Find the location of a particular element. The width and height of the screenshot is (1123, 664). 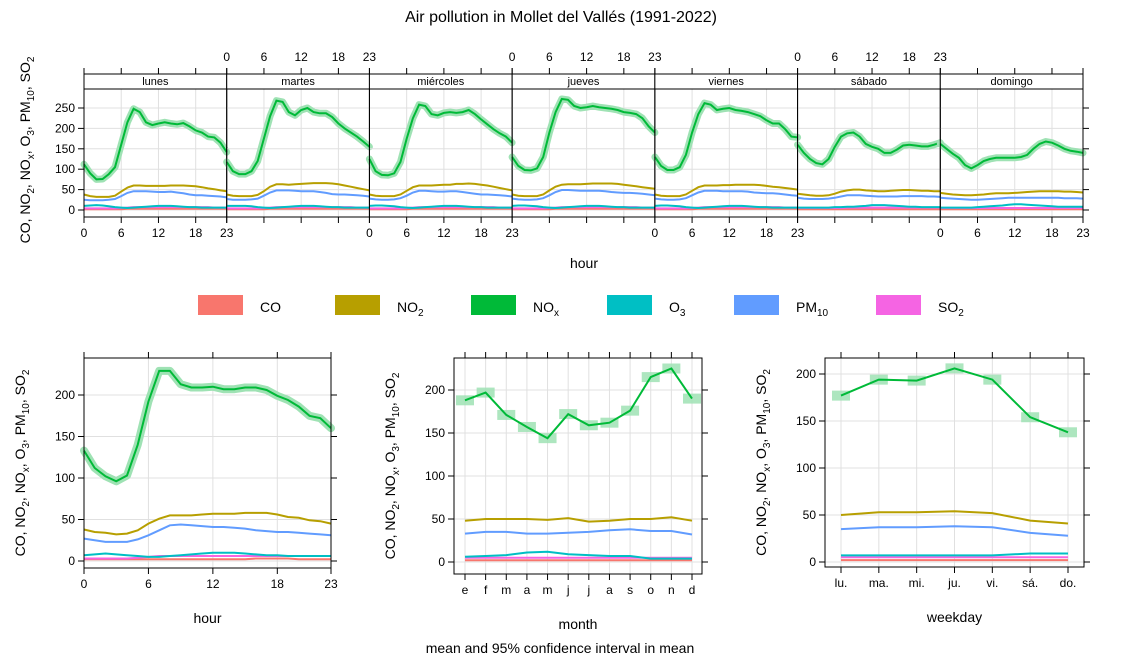

chart-caption: mean and 95% confidence interval in mean is located at coordinates (560, 648).